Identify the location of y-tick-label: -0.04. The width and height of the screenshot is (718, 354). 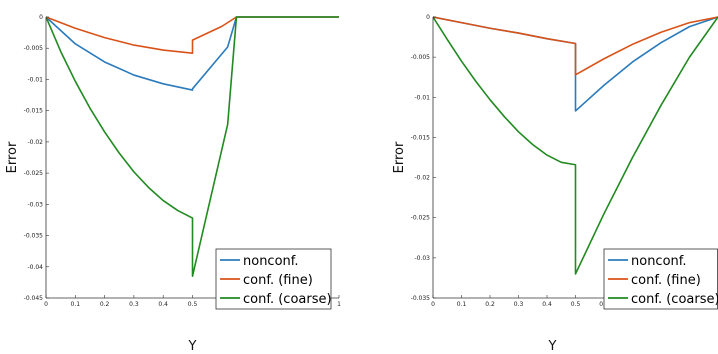
(35, 267).